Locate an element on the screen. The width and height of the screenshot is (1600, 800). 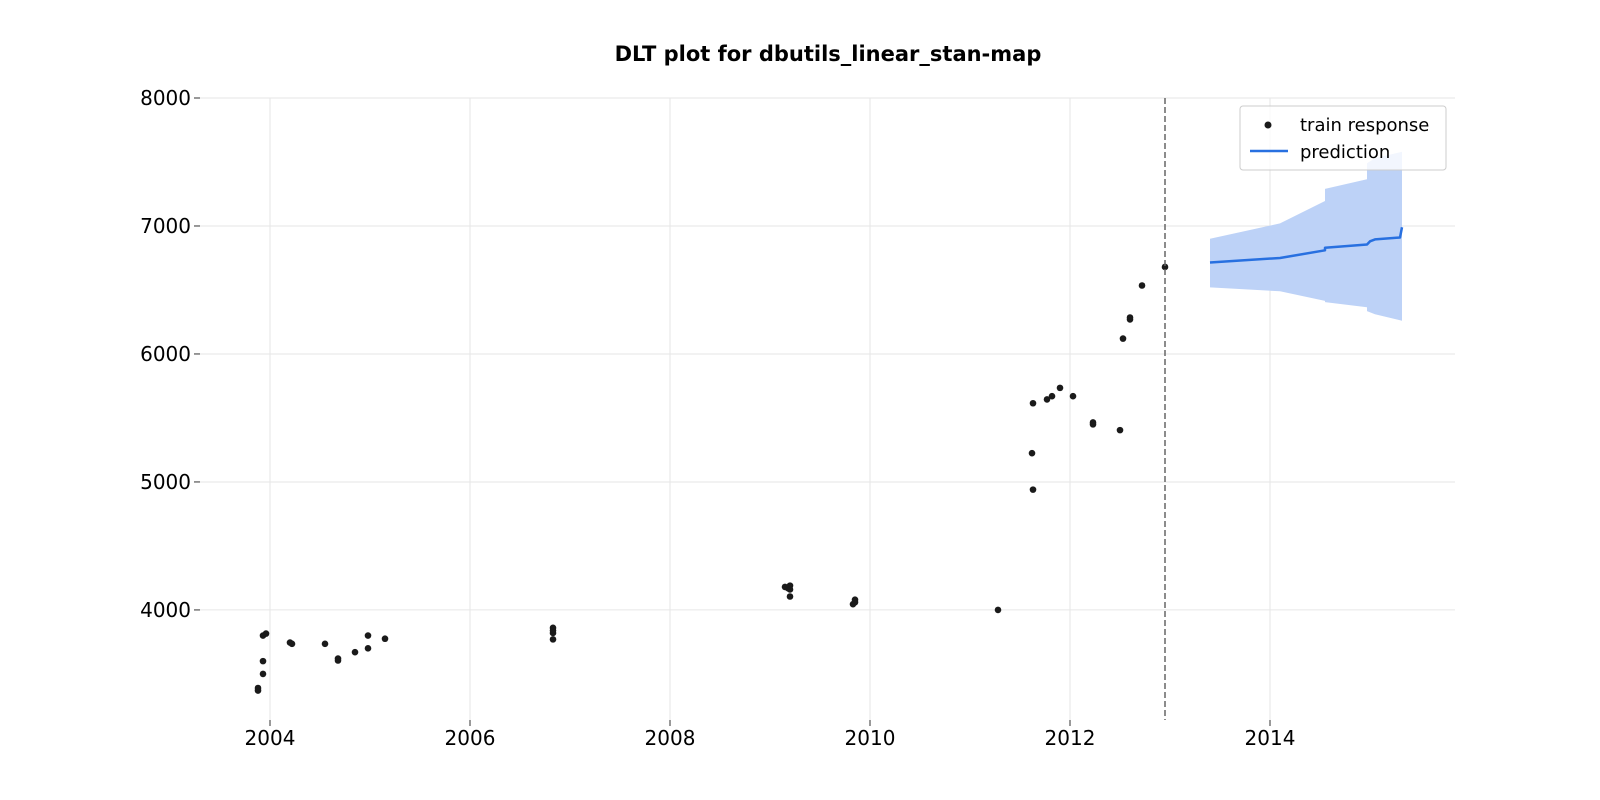
y-tick-label: 8000 is located at coordinates (165, 98).